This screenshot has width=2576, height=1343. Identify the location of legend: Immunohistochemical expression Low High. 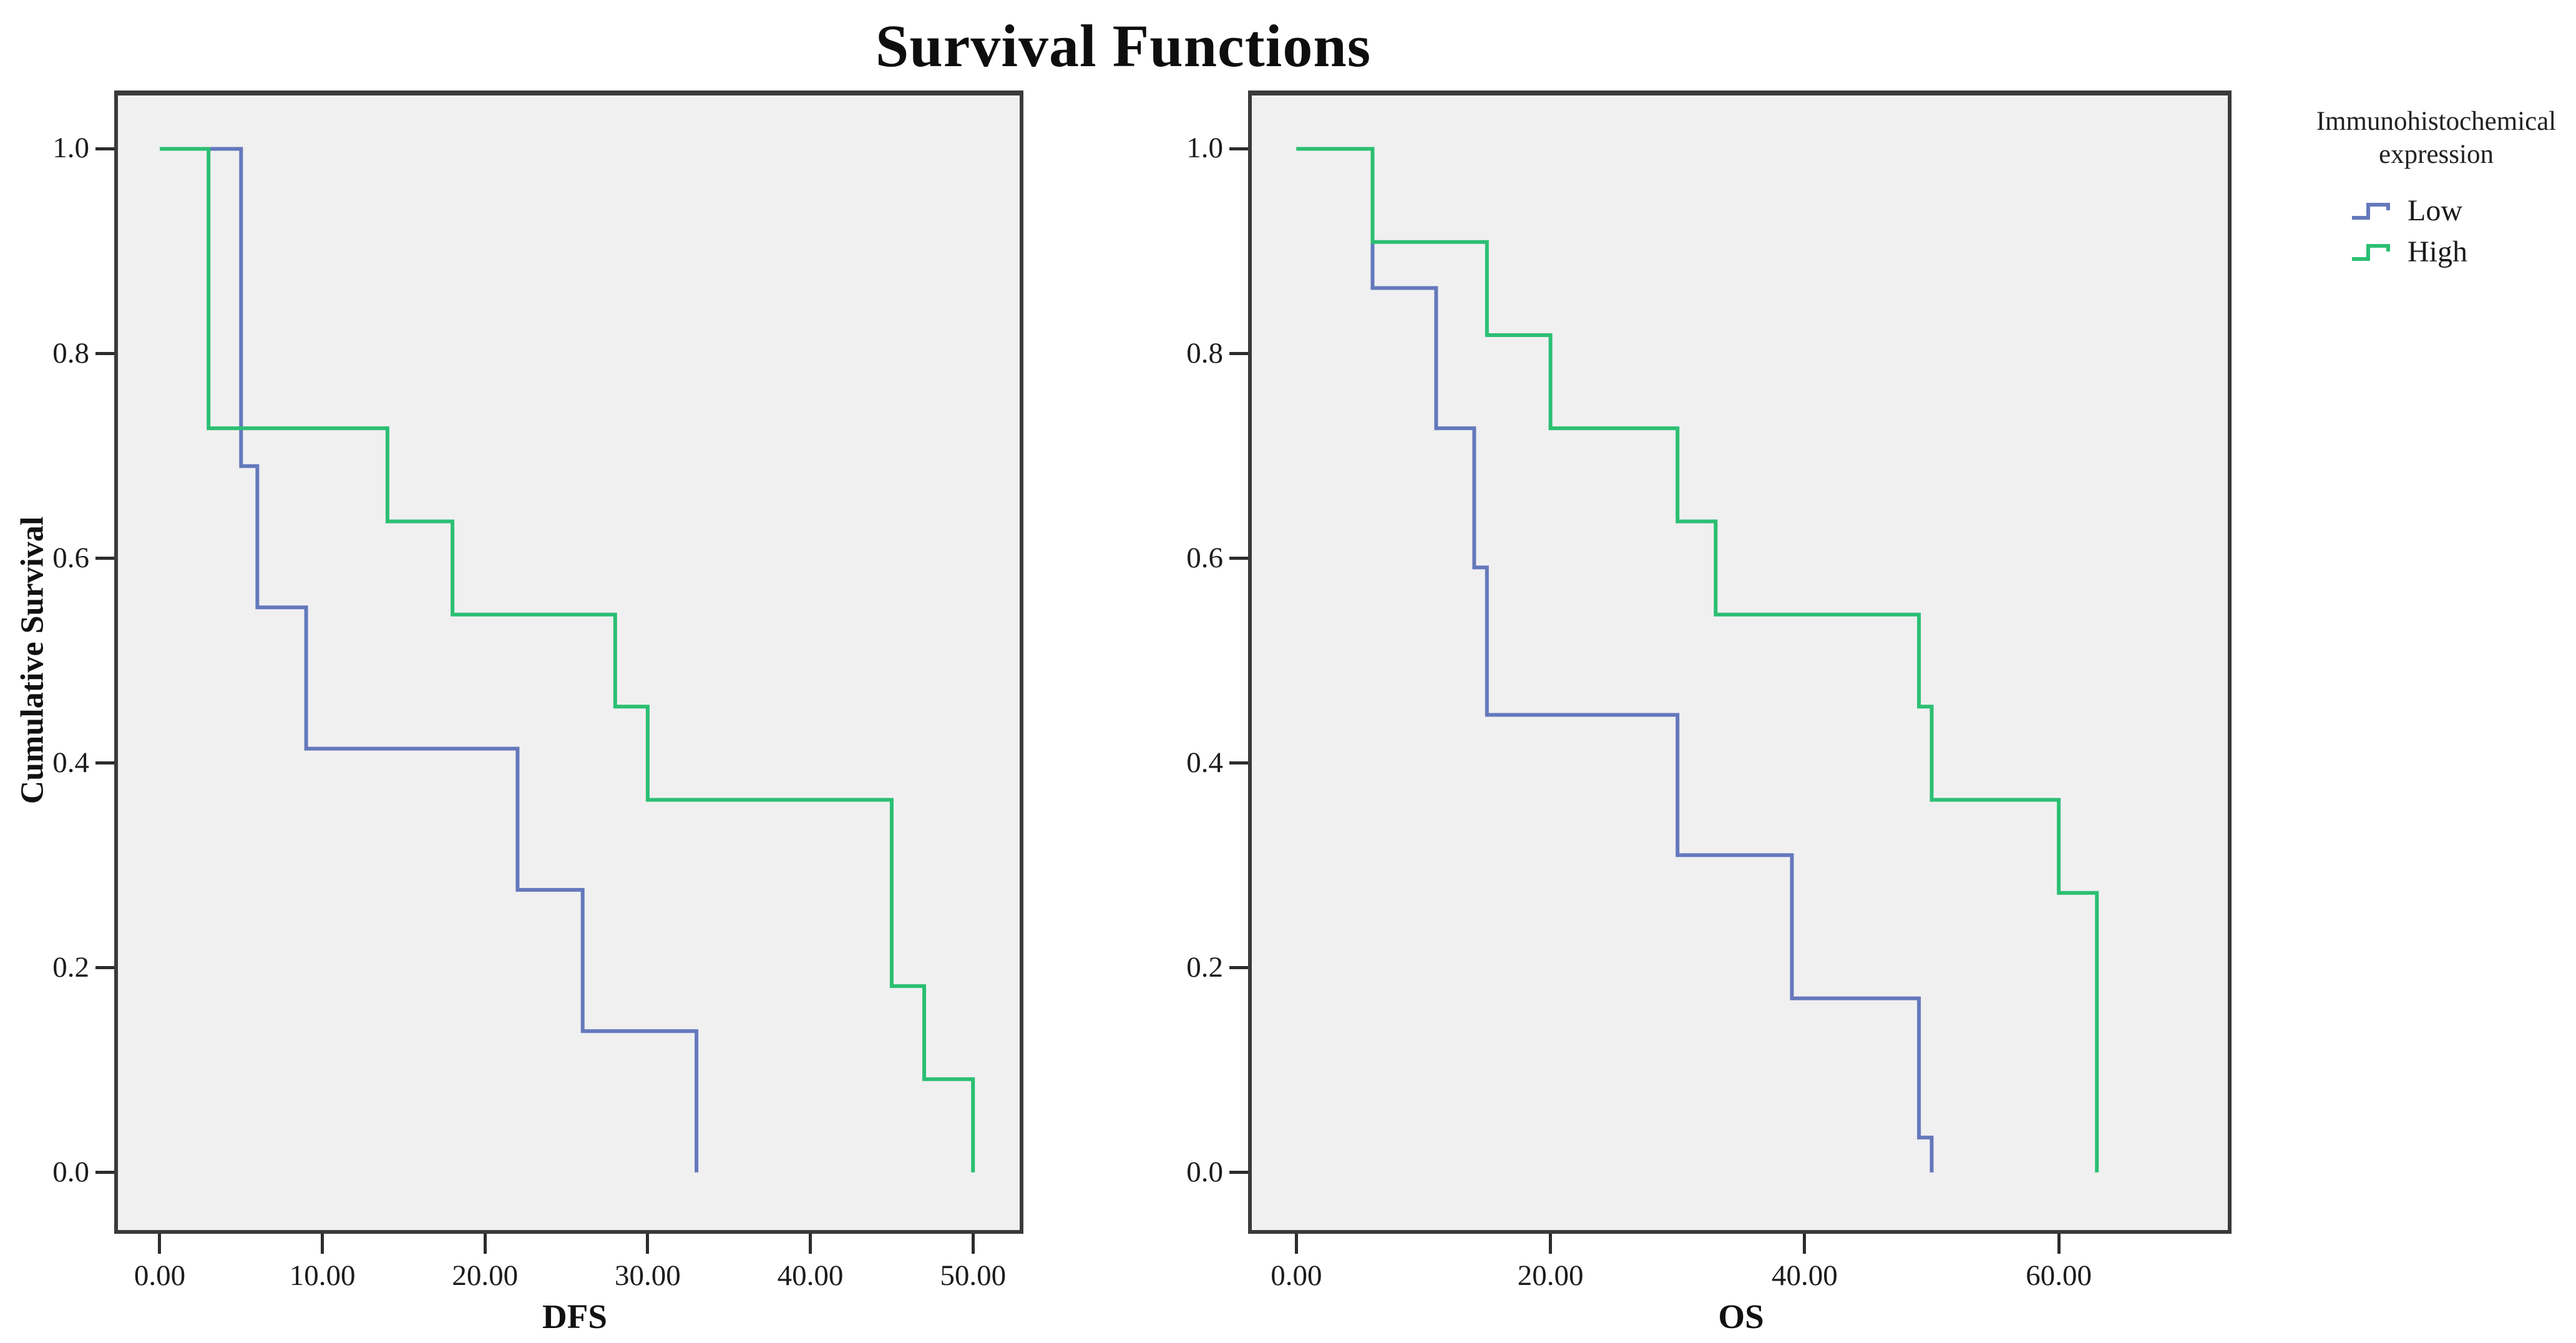
(2436, 188).